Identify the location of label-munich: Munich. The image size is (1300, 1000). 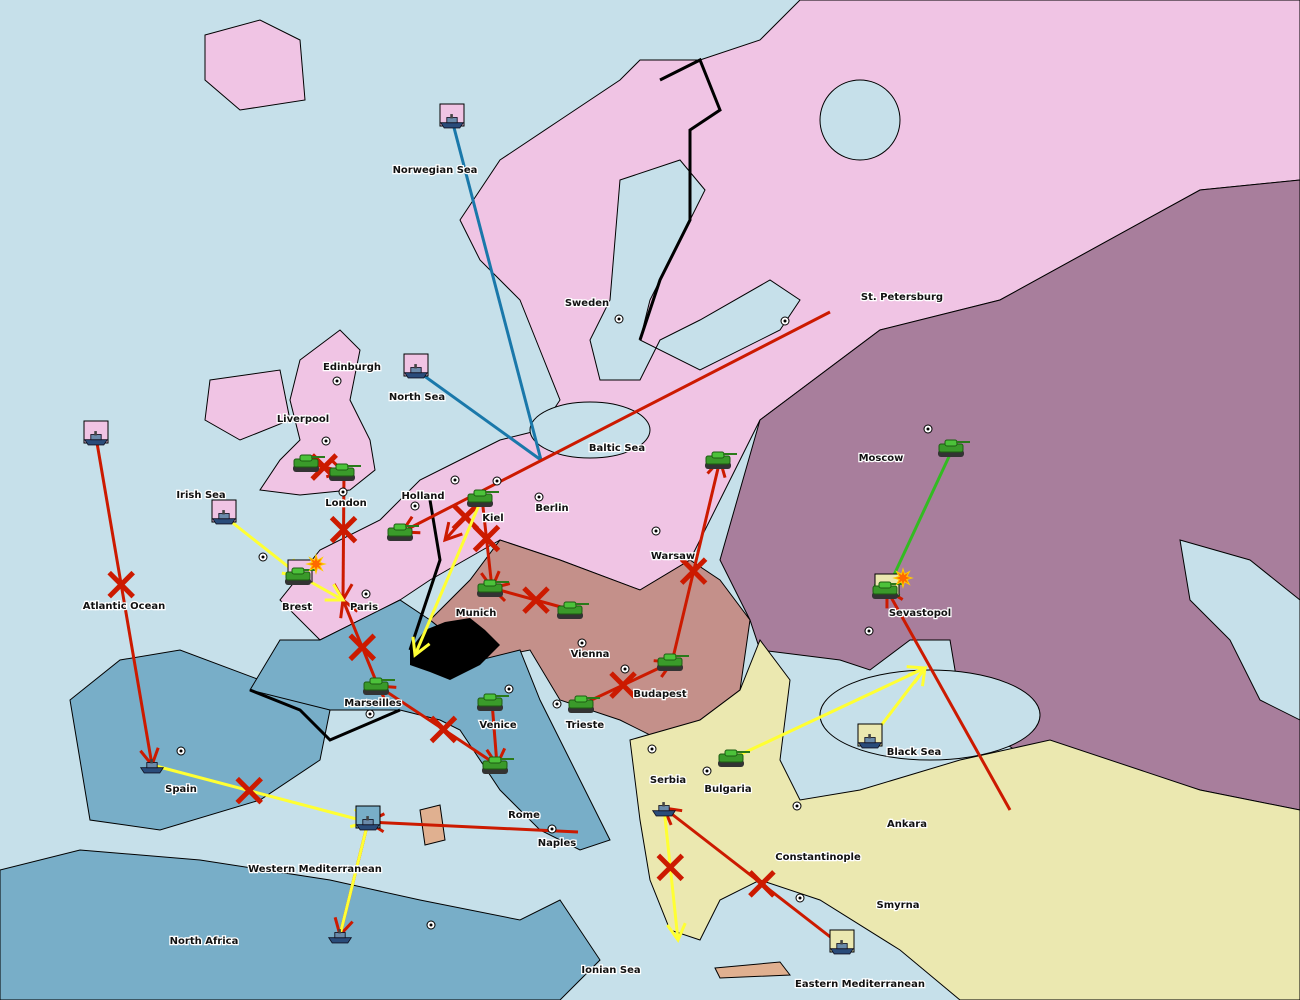
(476, 613).